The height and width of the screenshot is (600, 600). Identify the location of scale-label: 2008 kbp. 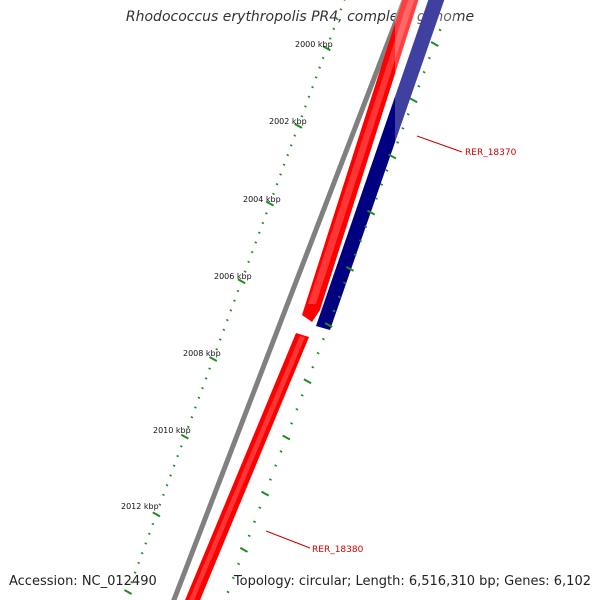
(202, 353).